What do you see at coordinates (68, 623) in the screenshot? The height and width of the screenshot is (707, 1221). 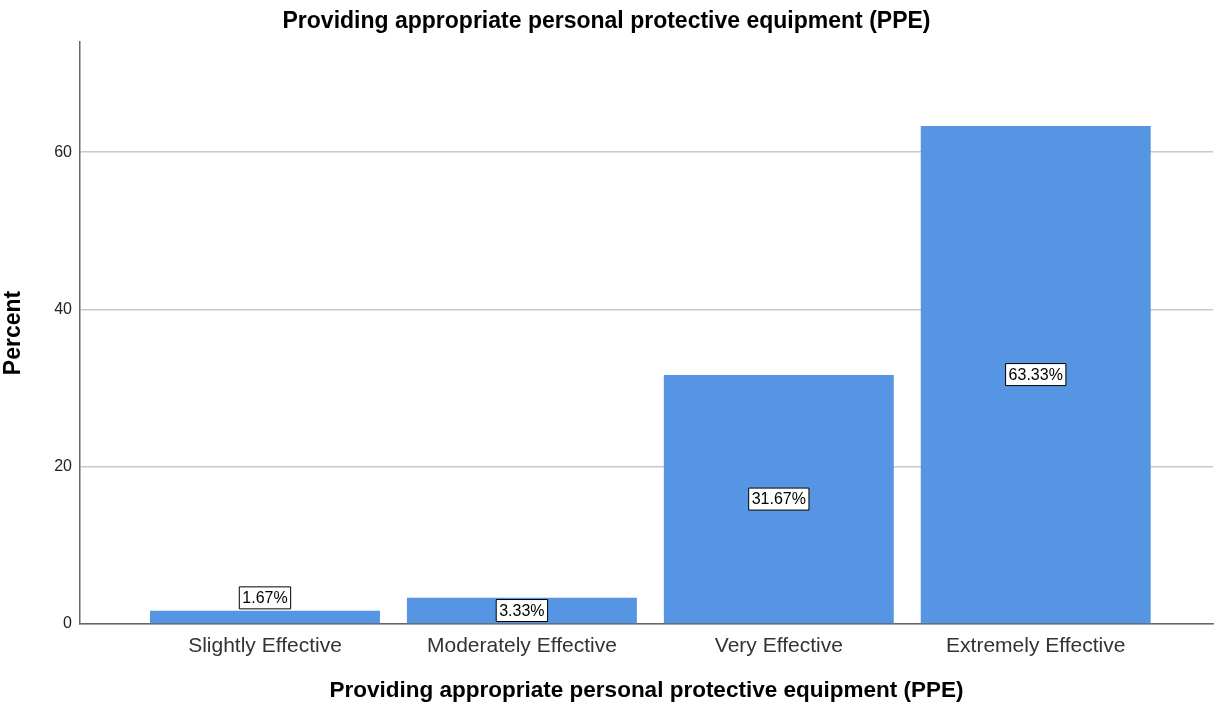 I see `y-tick-label: 0` at bounding box center [68, 623].